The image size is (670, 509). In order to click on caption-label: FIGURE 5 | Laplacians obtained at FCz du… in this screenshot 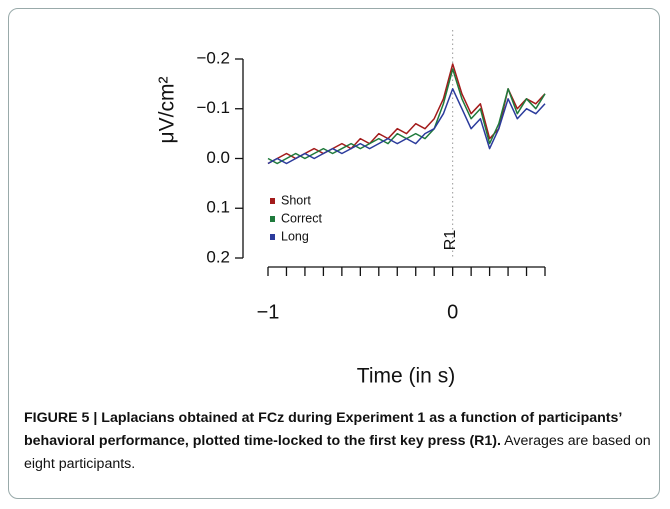, I will do `click(323, 429)`.